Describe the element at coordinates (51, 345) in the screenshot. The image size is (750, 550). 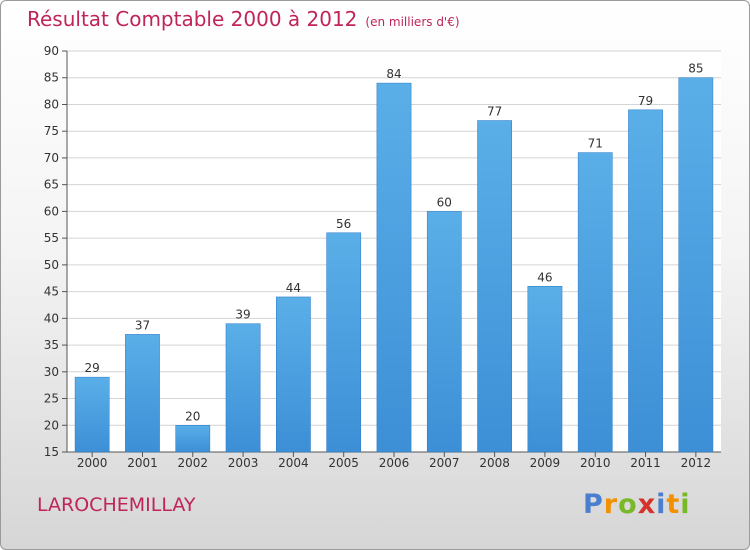
I see `y-tick-label: 35` at that location.